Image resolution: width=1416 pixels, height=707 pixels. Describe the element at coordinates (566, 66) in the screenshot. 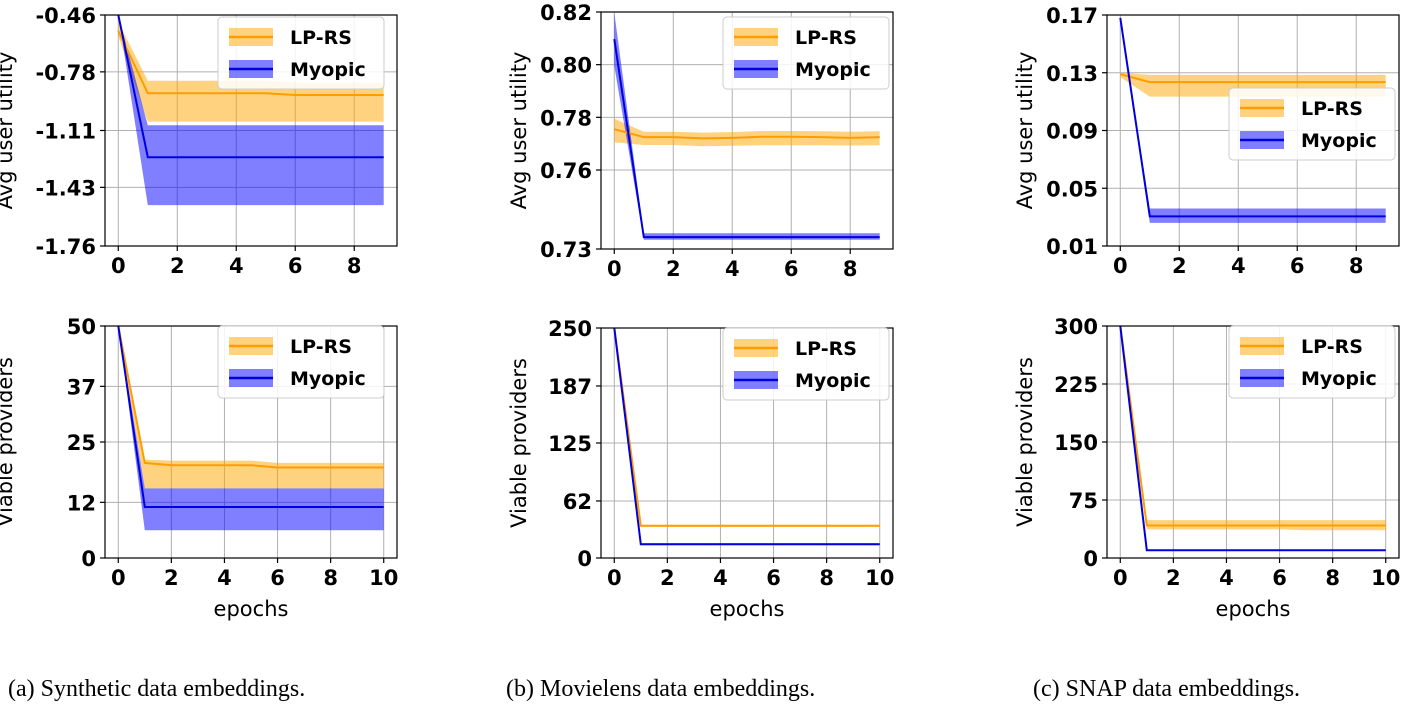

I see `ytick-label: 0.80` at that location.